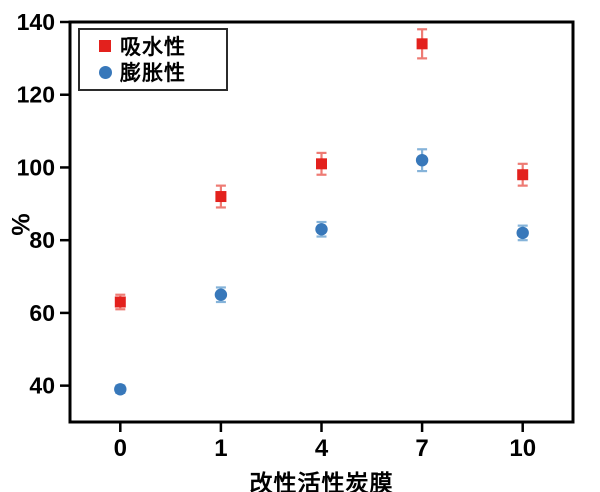  What do you see at coordinates (42, 386) in the screenshot?
I see `y-tick-label: 40` at bounding box center [42, 386].